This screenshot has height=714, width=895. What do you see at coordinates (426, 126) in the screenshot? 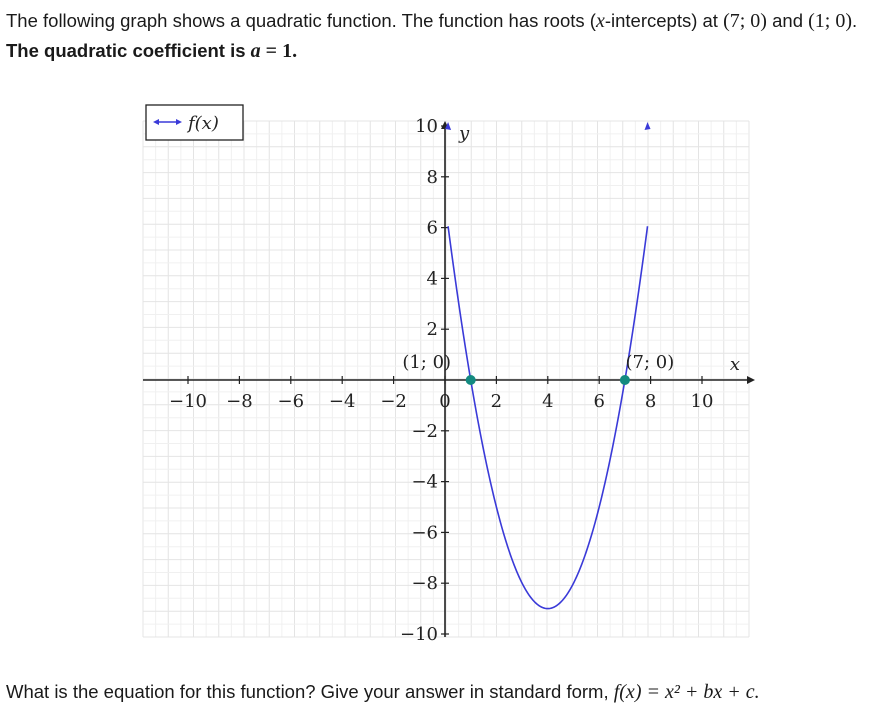
I see `y-tick-label: 10` at bounding box center [426, 126].